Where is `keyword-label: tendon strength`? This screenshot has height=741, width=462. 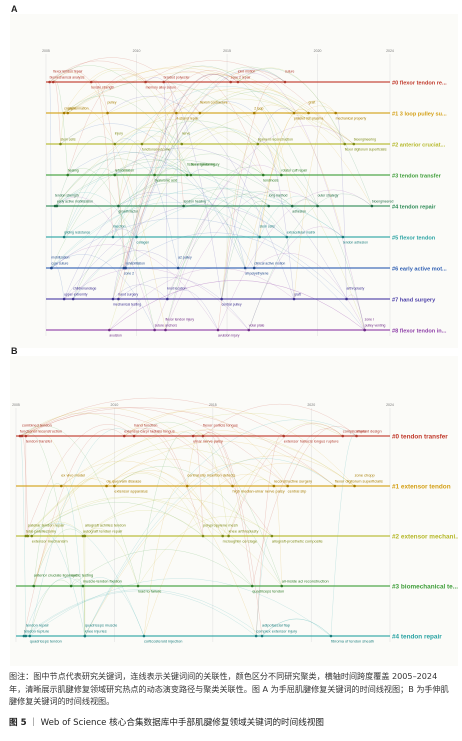 keyword-label: tendon strength is located at coordinates (67, 196).